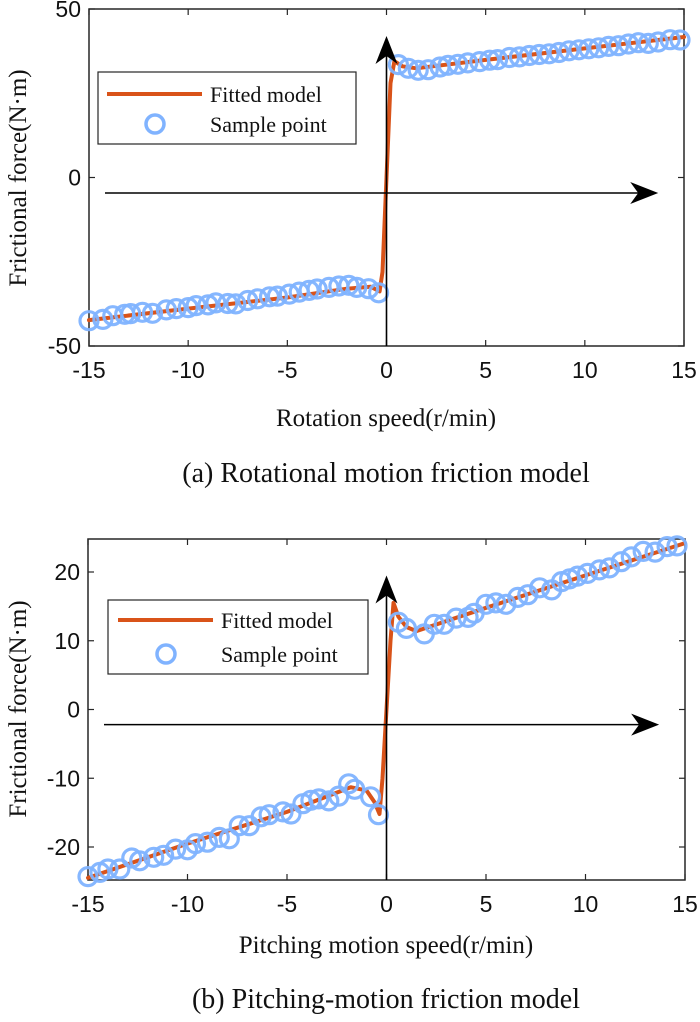 Image resolution: width=700 pixels, height=1022 pixels. I want to click on y-tick-label: -50, so click(64, 346).